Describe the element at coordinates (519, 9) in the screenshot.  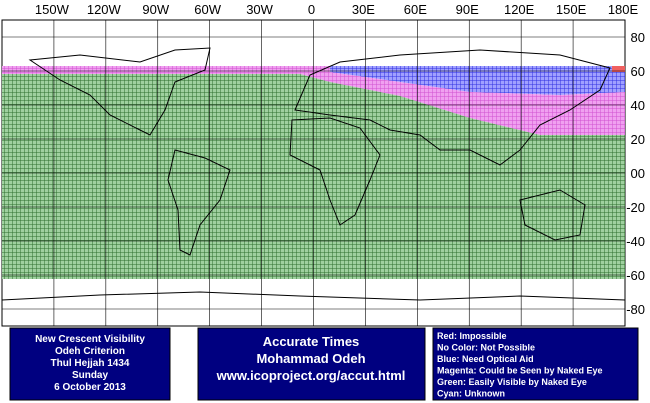
I see `lon-label: 120E` at that location.